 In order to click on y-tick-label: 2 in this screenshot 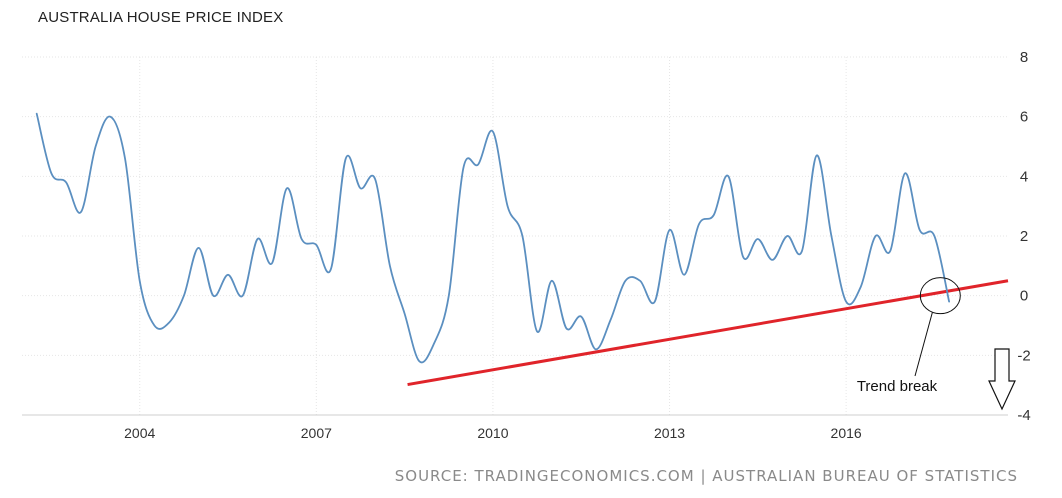, I will do `click(1024, 236)`.